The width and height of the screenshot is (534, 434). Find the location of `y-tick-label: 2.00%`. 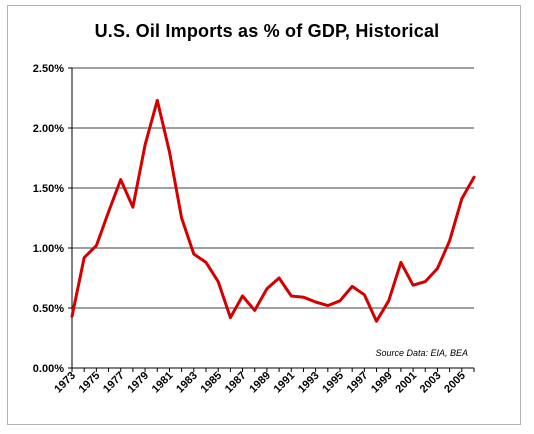

y-tick-label: 2.00% is located at coordinates (48, 129).